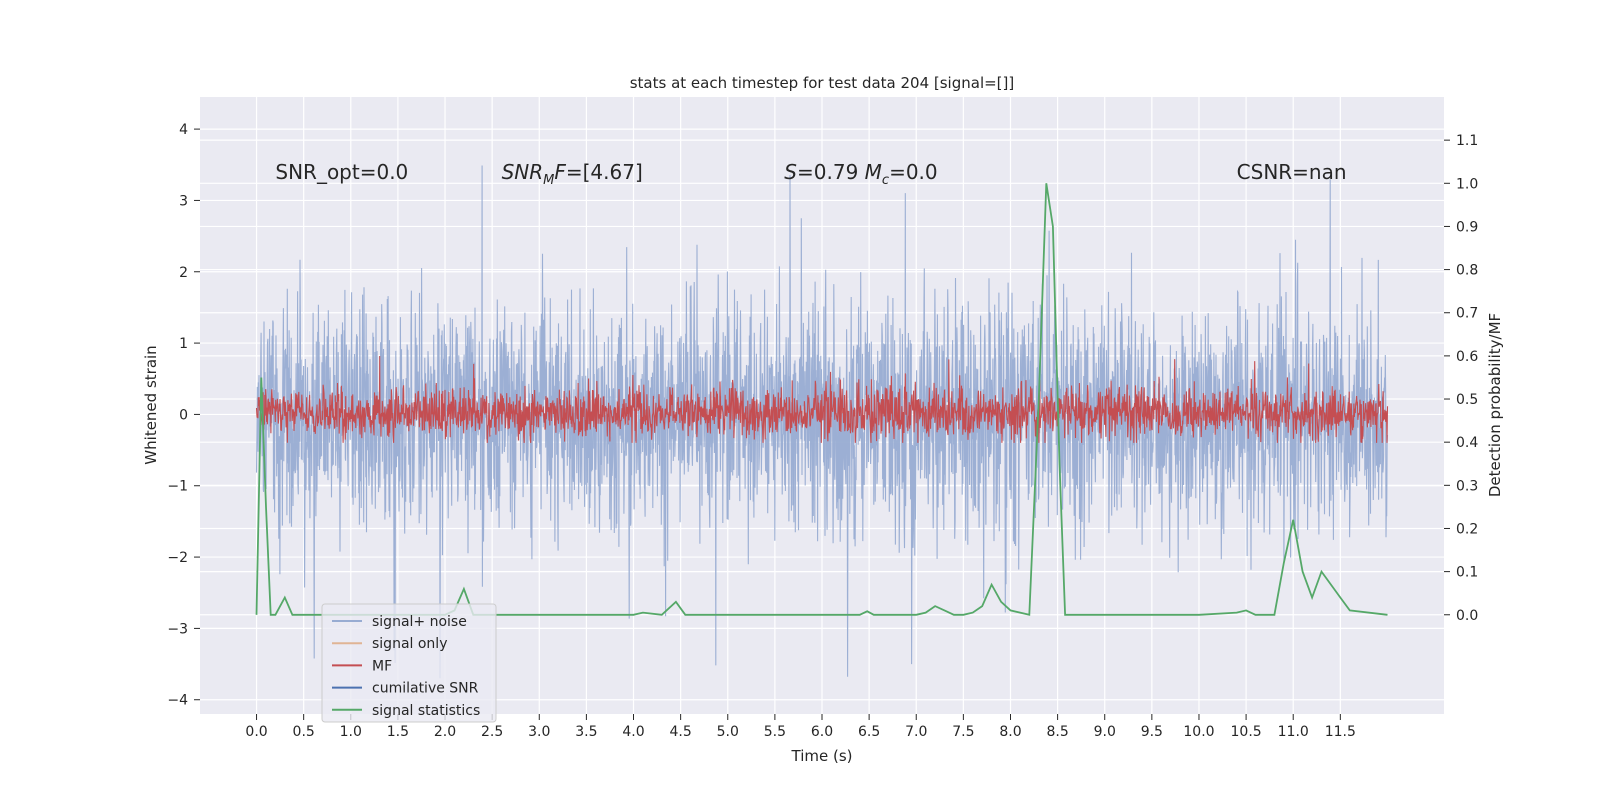  Describe the element at coordinates (1467, 486) in the screenshot. I see `y-right-tick-label: 0.3` at that location.